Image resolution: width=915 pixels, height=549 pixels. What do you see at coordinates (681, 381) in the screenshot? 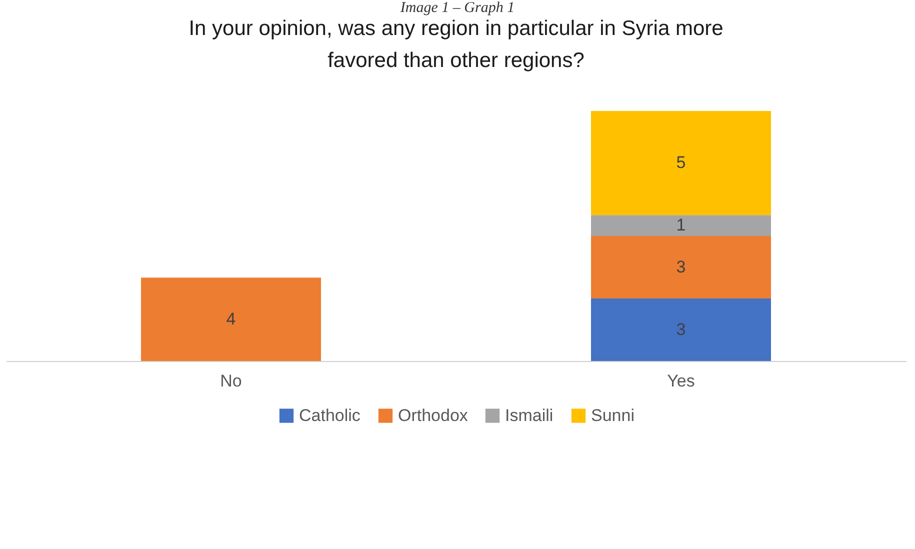
I see `x-tick-label: Yes` at bounding box center [681, 381].